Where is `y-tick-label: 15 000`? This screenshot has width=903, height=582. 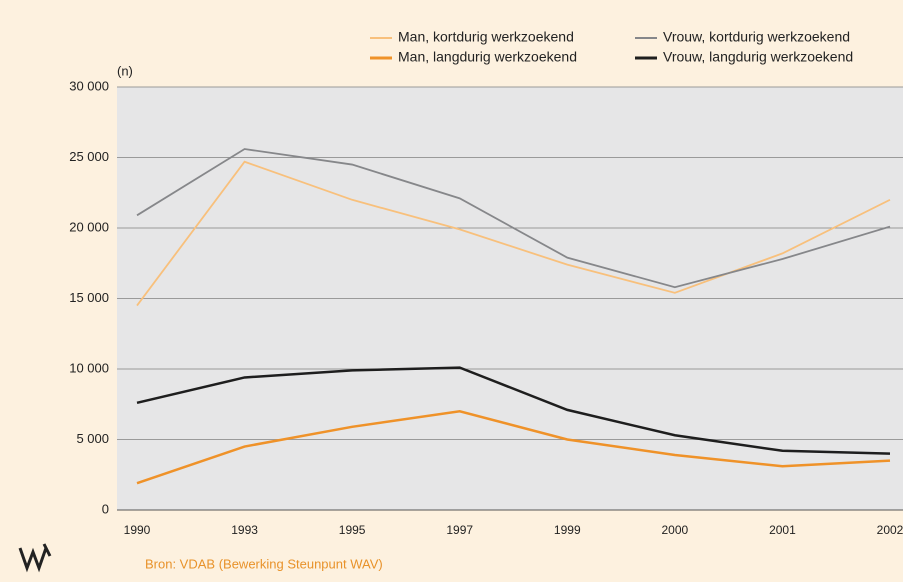 y-tick-label: 15 000 is located at coordinates (89, 297).